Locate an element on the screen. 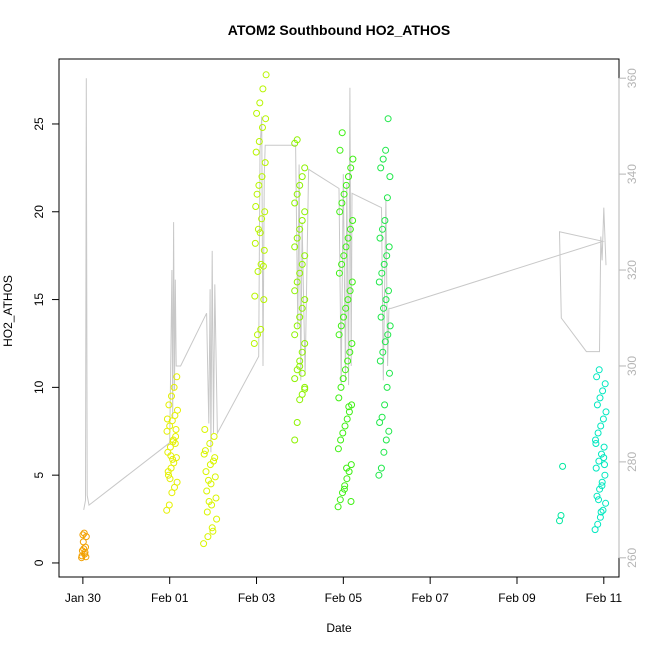 Image resolution: width=650 pixels, height=650 pixels. y-right-tick-label: 300 is located at coordinates (632, 366).